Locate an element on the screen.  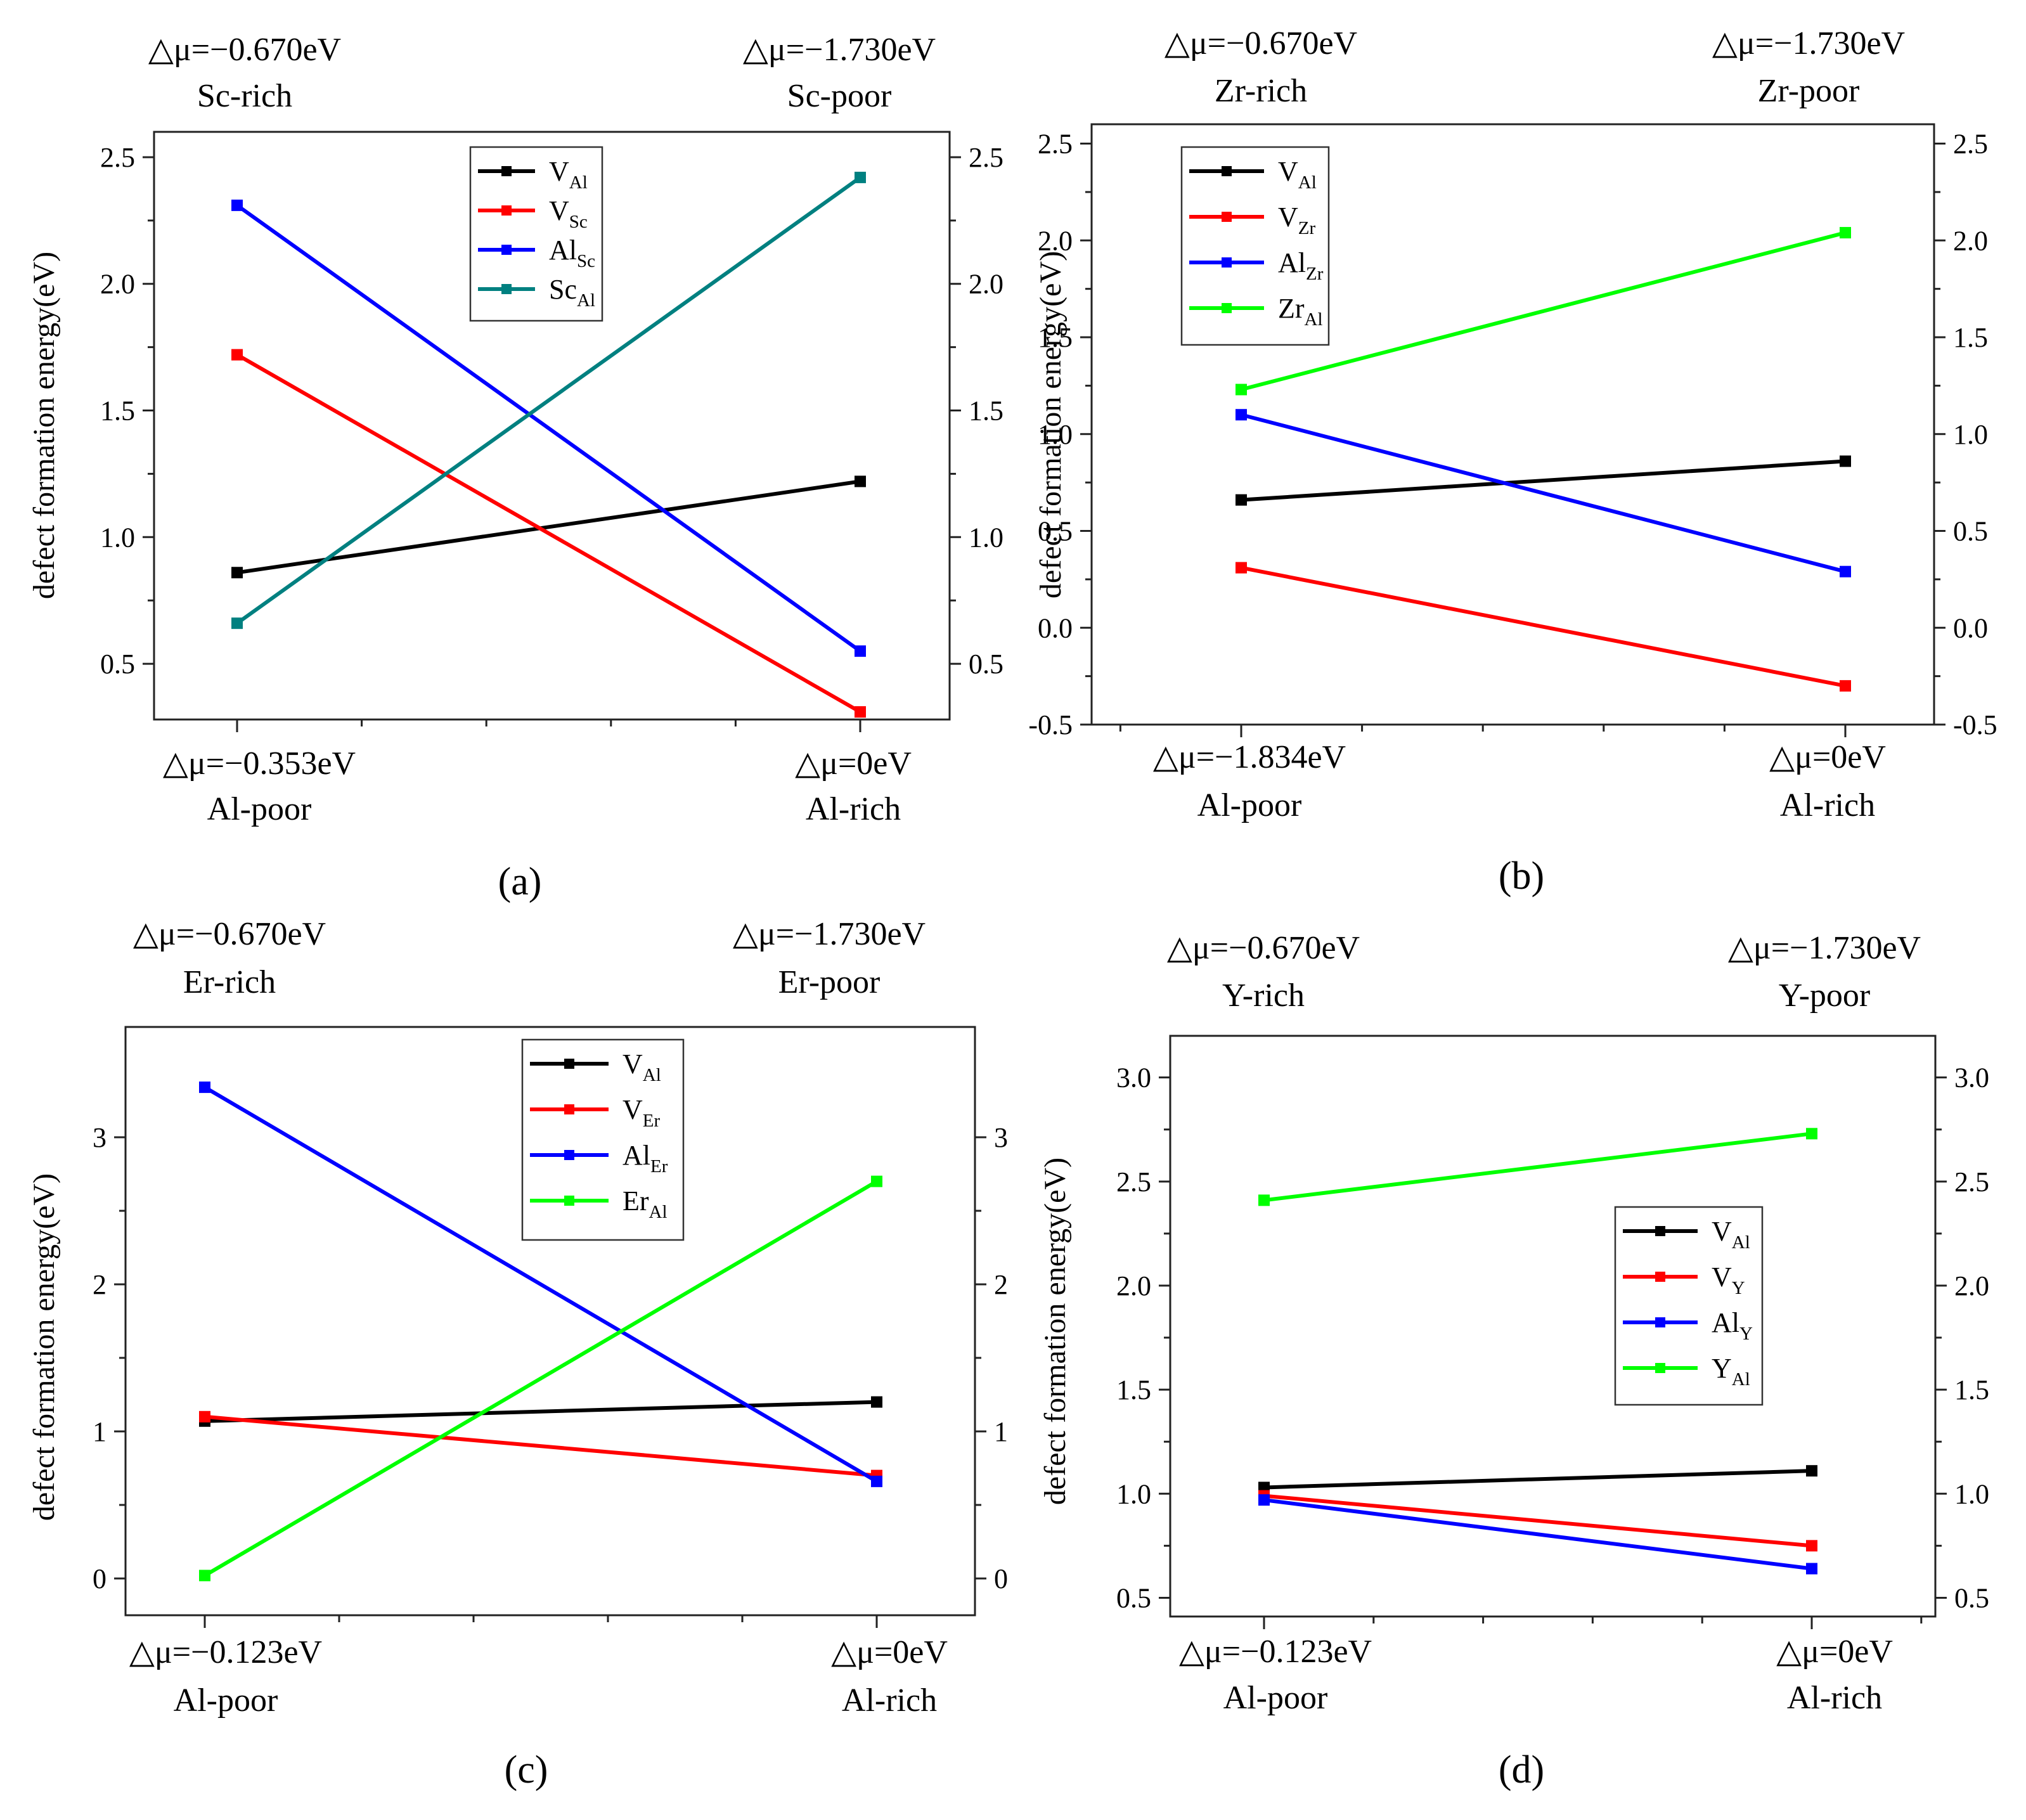
series-line-v-y is located at coordinates (1537, 1521).